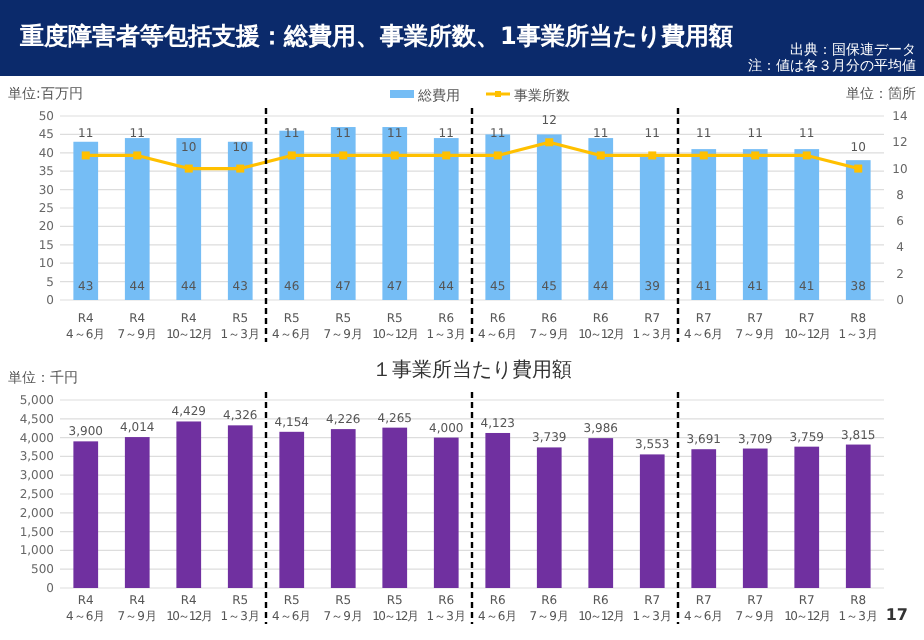 The image size is (924, 640). I want to click on chart-title: 重度障害者等包括支援：総費用、事業所数、1事業所当たり費用額, so click(375, 36).